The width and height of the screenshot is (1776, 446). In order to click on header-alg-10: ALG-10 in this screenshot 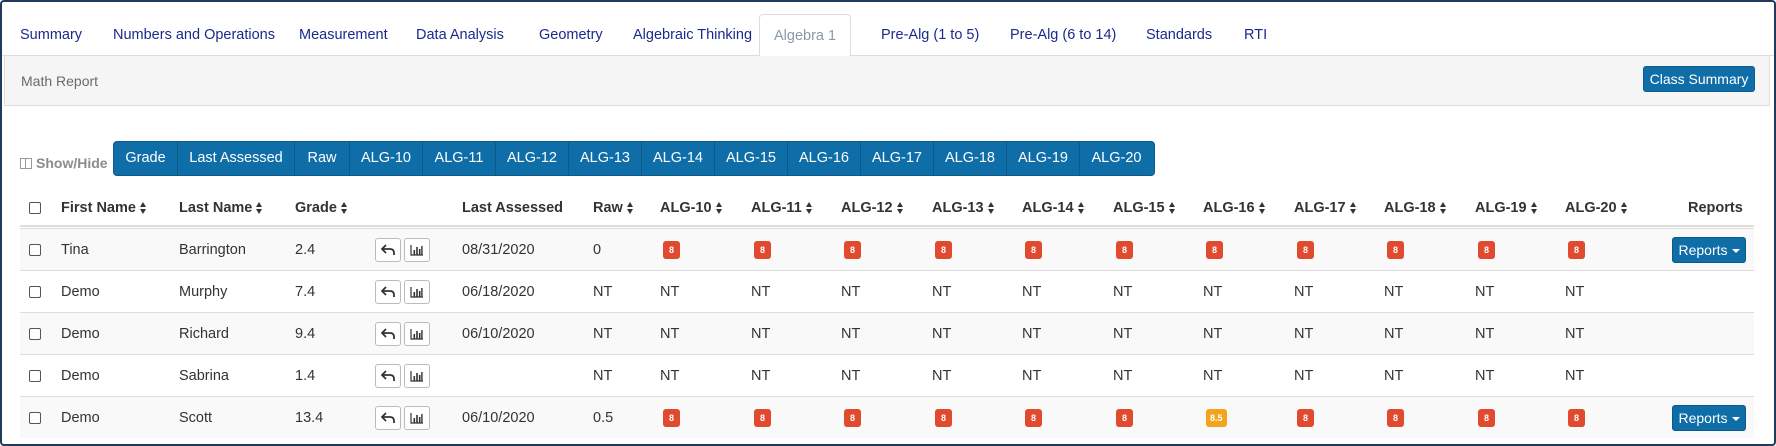, I will do `click(691, 208)`.